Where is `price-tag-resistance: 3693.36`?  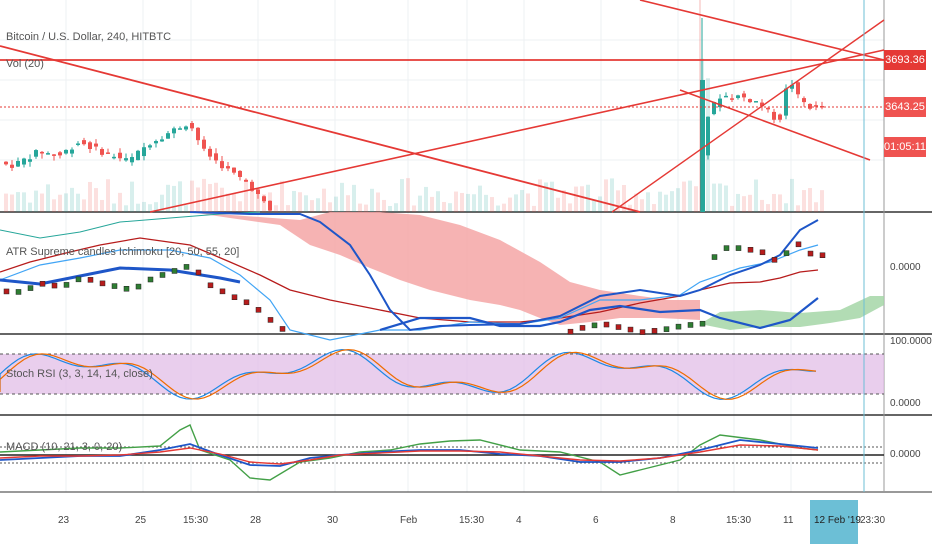
price-tag-resistance: 3693.36 is located at coordinates (905, 60).